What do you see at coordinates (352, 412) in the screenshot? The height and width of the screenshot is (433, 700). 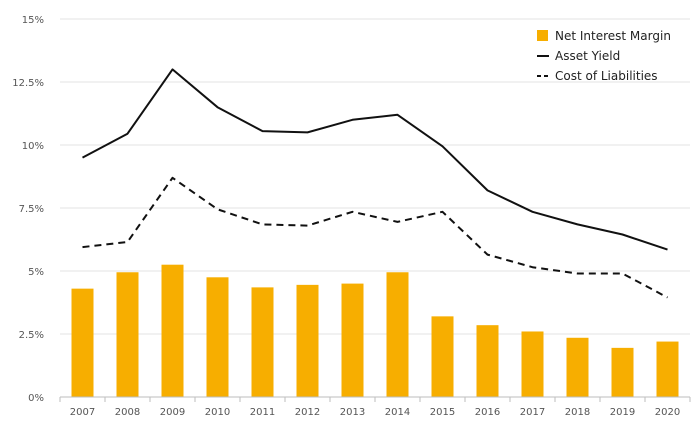 I see `x-tick-label: 2013` at bounding box center [352, 412].